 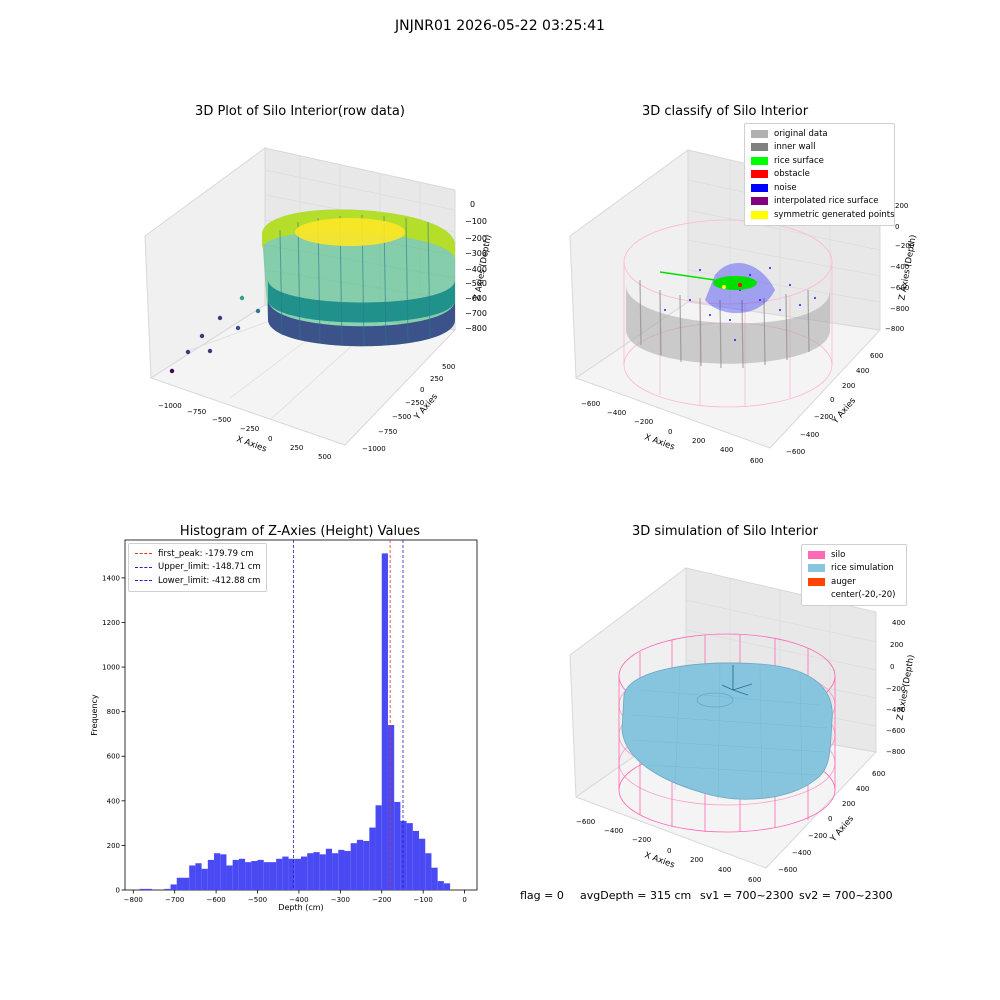 What do you see at coordinates (878, 774) in the screenshot?
I see `panel4-ytick: 600` at bounding box center [878, 774].